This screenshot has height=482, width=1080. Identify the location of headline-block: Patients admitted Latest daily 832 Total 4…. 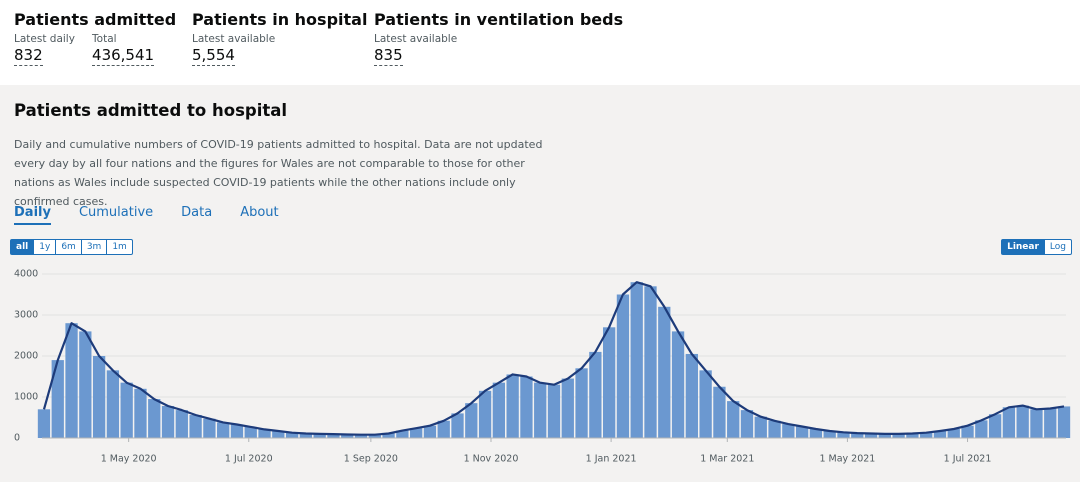
(95, 38).